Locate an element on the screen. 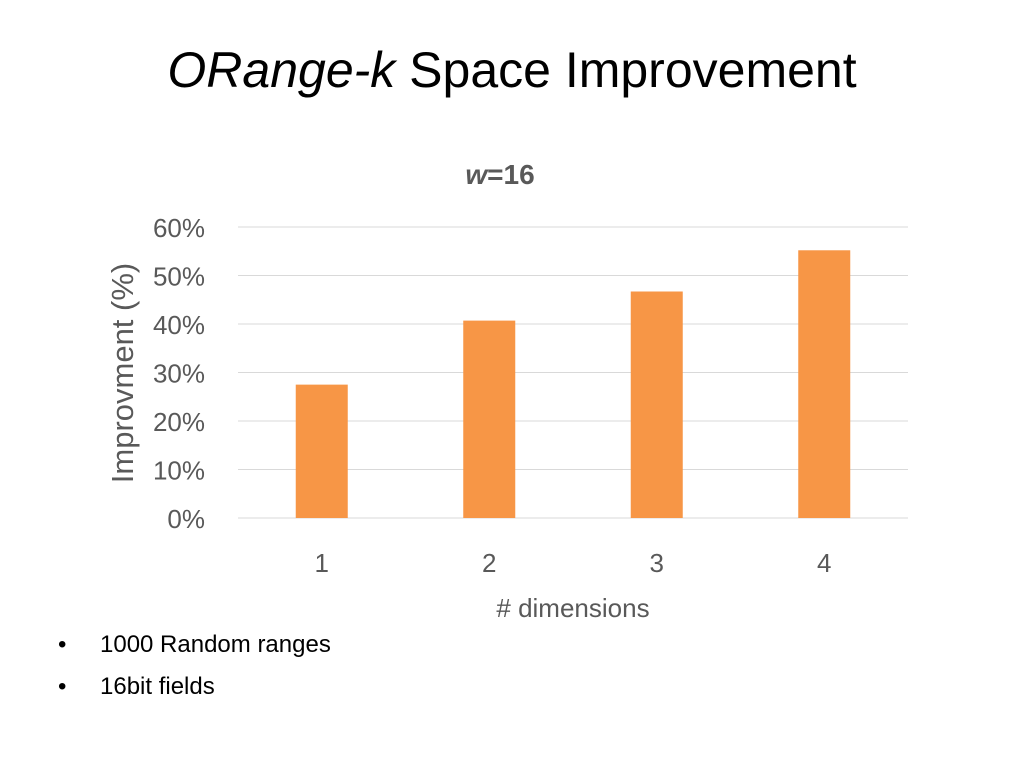 The height and width of the screenshot is (768, 1024). y-tick-labels: 0% 10% 20% 30% 40% 50% 60% is located at coordinates (179, 373).